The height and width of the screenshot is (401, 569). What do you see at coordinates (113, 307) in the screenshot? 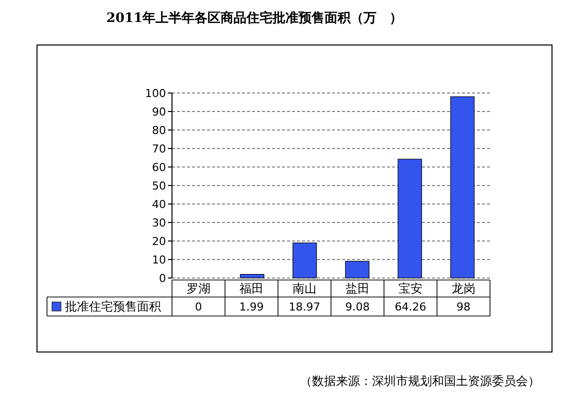
I see `legend-label: 批准住宅预售面积` at bounding box center [113, 307].